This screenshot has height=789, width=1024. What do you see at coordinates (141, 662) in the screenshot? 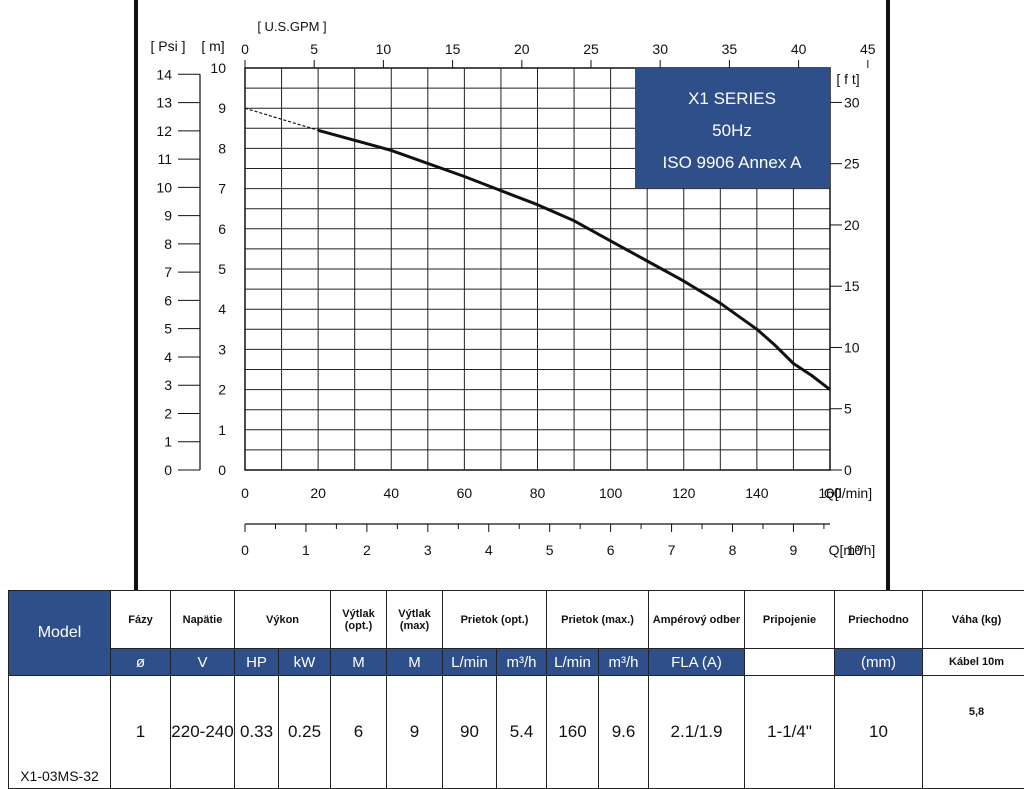
I see `unit-cell: ø` at bounding box center [141, 662].